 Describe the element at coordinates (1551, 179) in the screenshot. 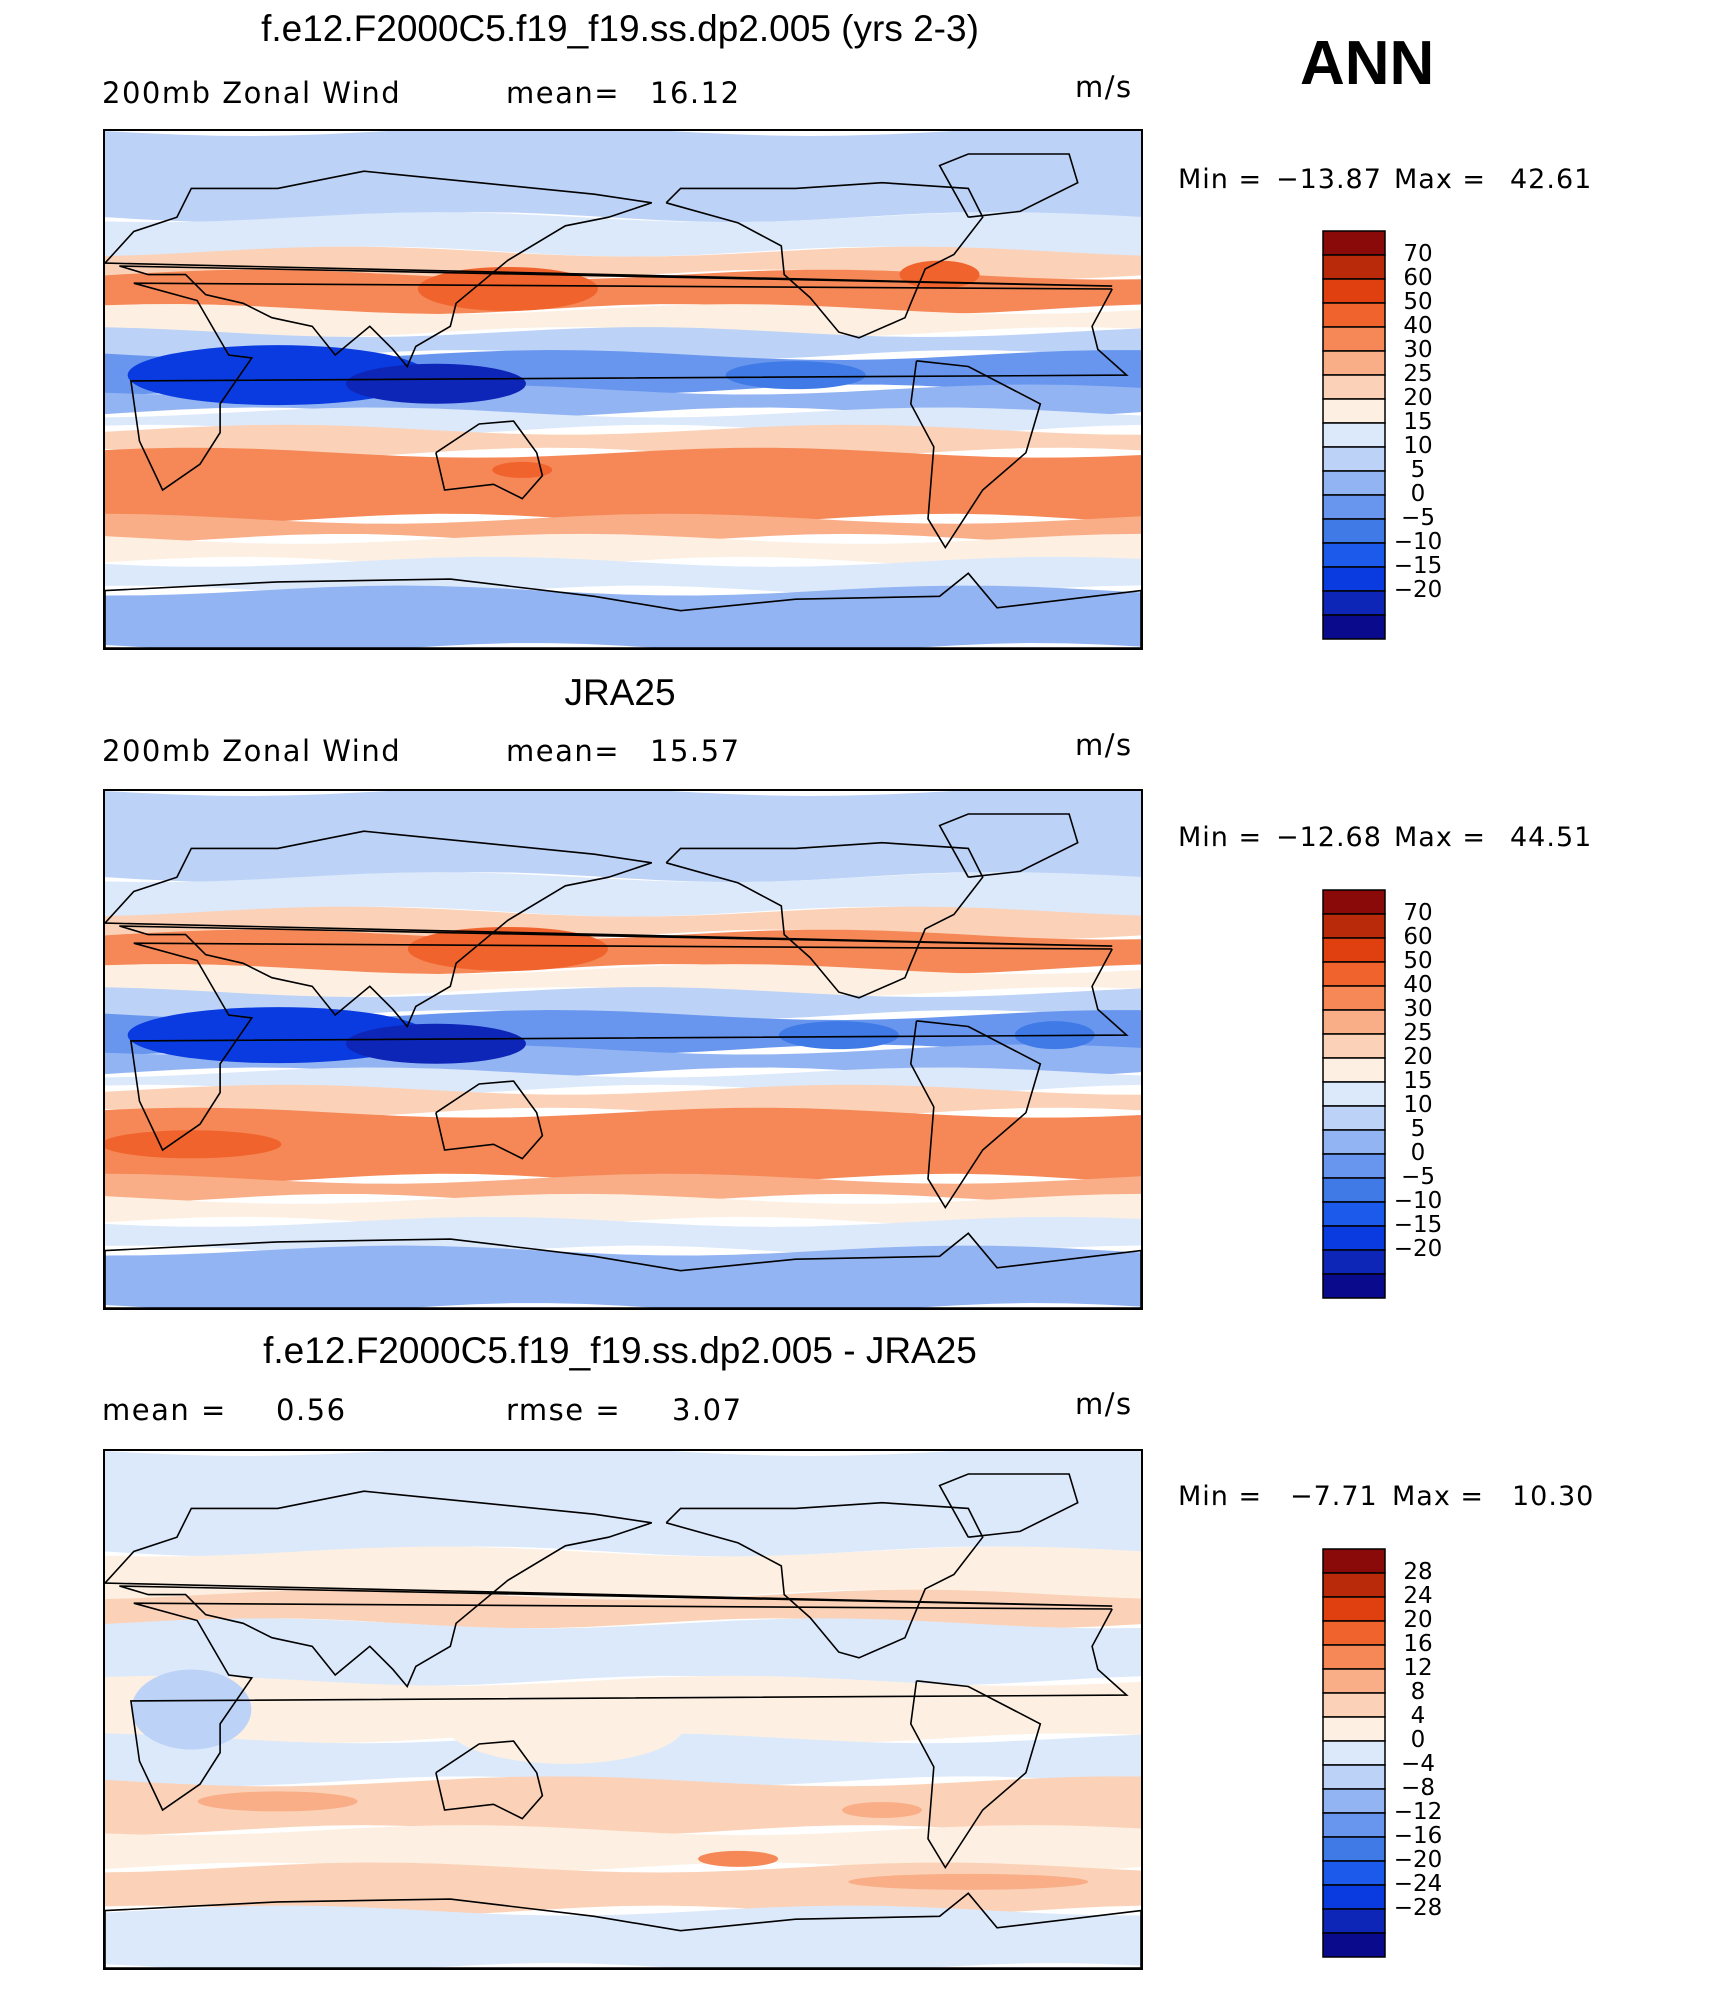

I see `panel-1-max-value: 42.61` at that location.